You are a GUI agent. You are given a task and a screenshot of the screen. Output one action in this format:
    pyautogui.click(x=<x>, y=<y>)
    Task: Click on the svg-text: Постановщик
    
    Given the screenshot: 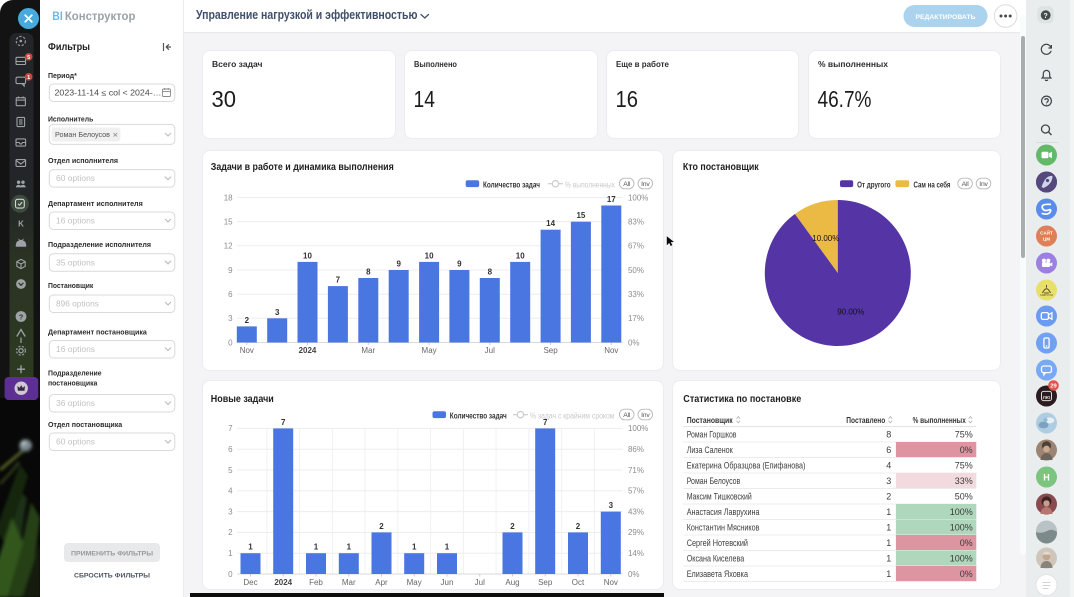 What is the action you would take?
    pyautogui.click(x=709, y=419)
    